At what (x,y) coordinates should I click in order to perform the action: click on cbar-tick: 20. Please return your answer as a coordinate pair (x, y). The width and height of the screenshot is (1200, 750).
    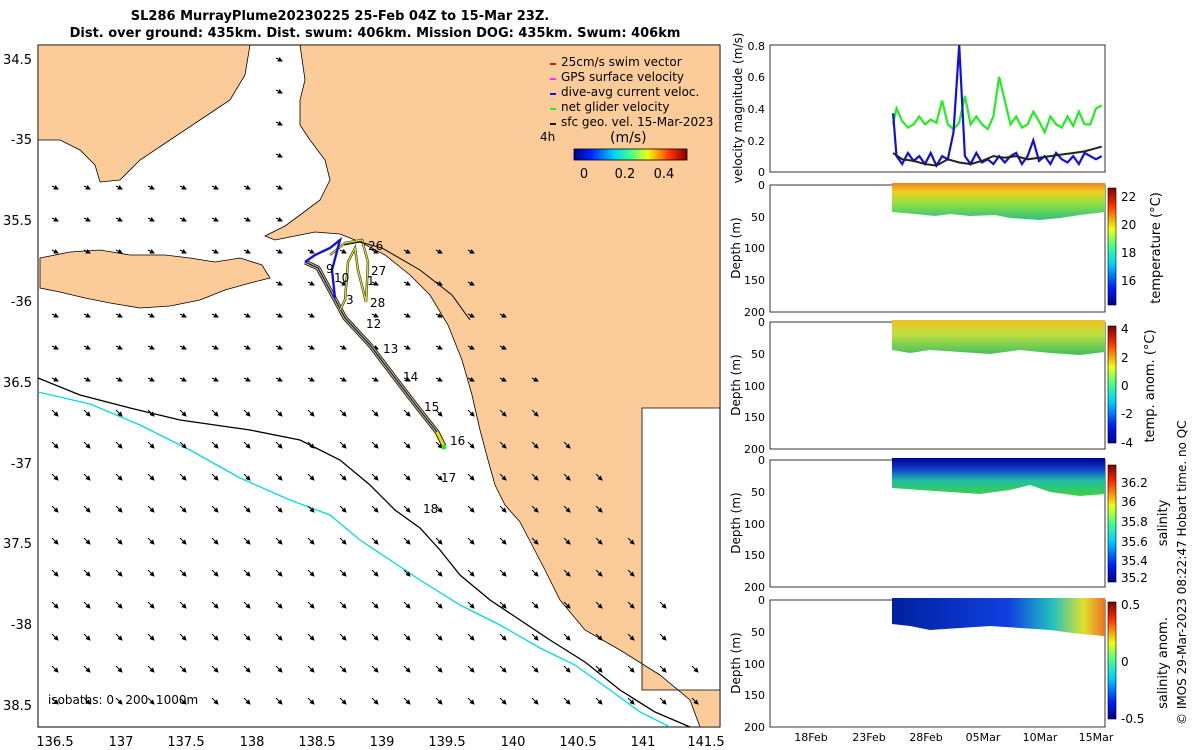
    Looking at the image, I should click on (1128, 225).